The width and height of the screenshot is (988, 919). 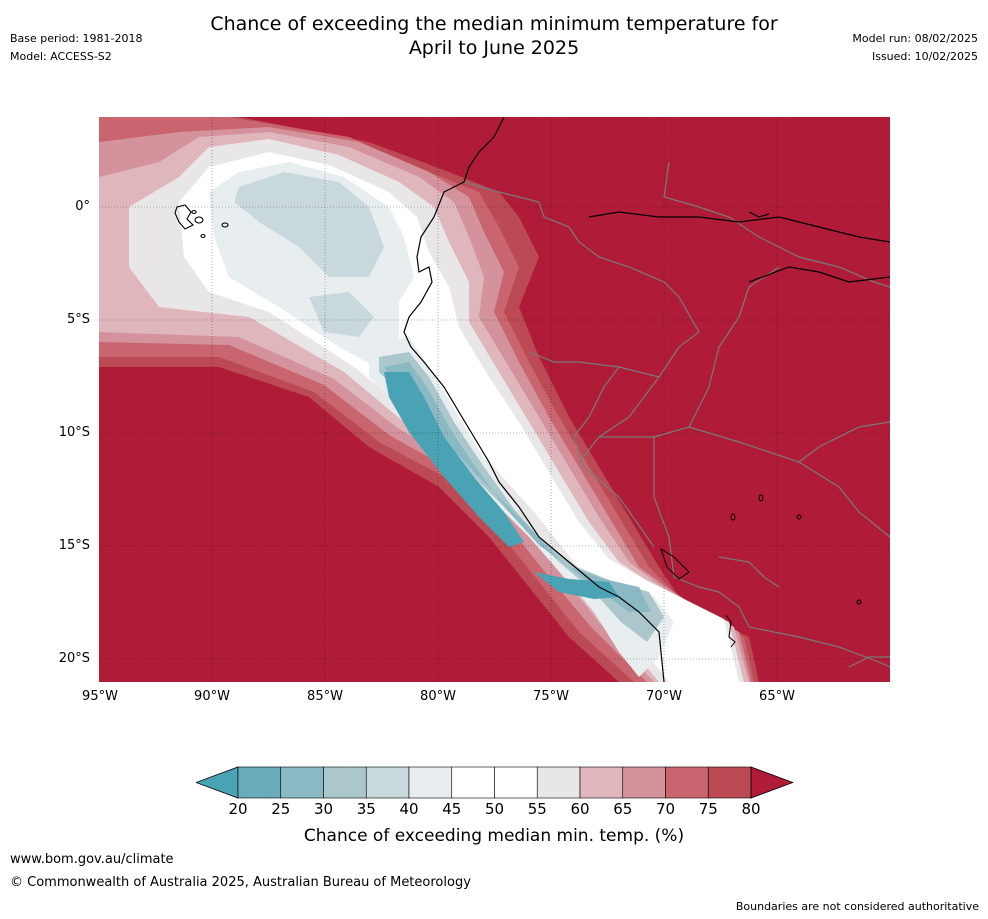 What do you see at coordinates (281, 809) in the screenshot?
I see `colorbar-tick-25: 25` at bounding box center [281, 809].